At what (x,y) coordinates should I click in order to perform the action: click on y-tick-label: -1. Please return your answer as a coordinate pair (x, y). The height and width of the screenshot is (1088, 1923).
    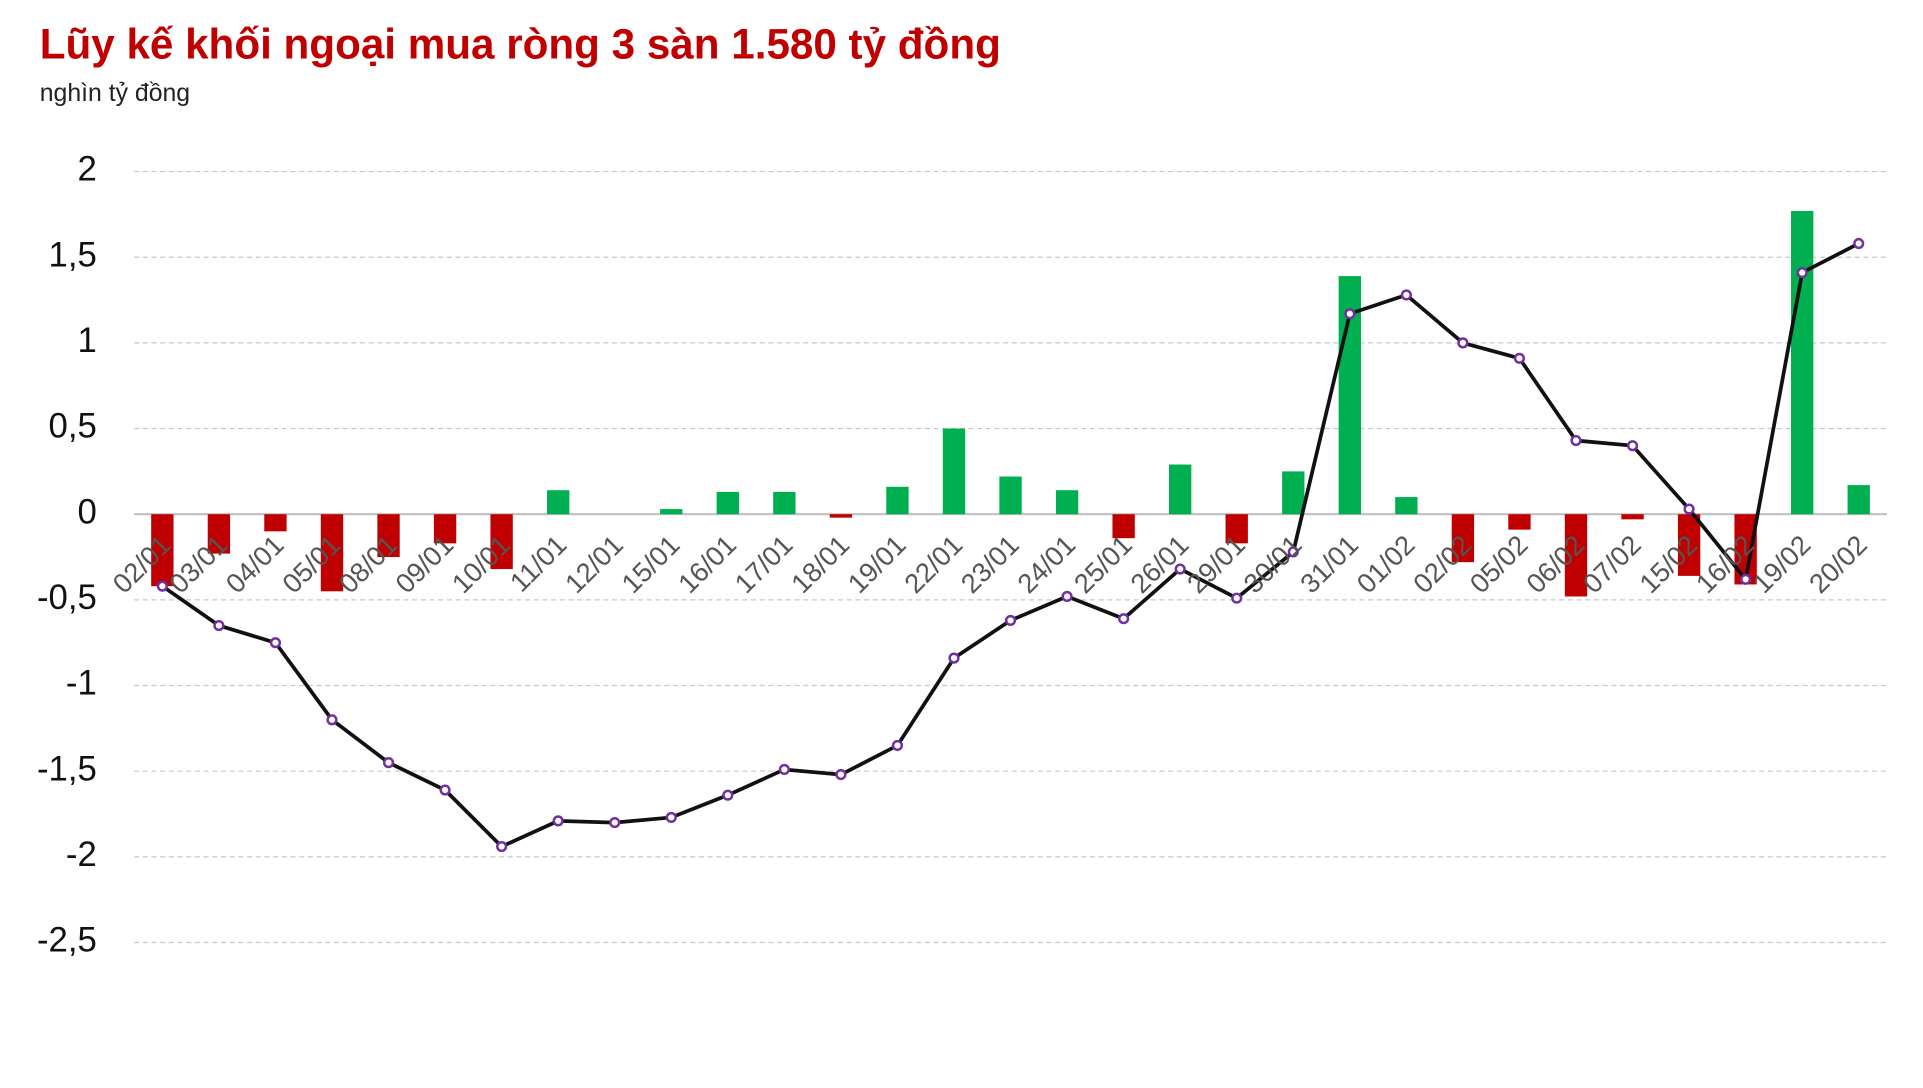
    Looking at the image, I should click on (81, 684).